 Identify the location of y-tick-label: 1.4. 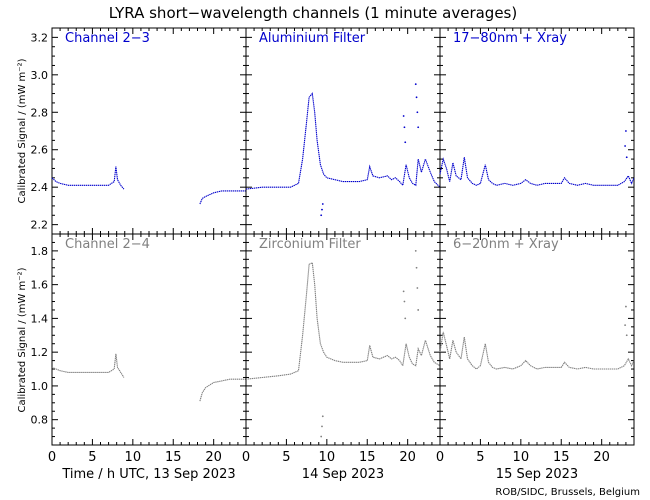
(40, 318).